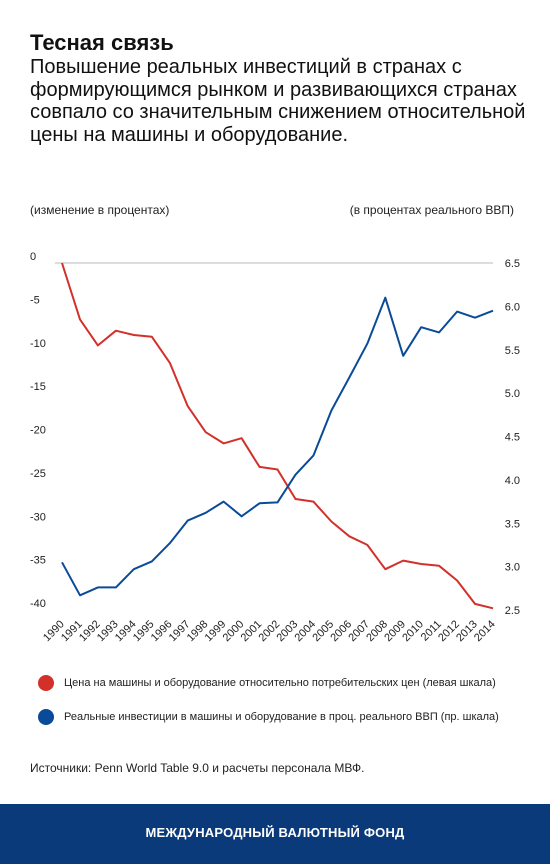 Image resolution: width=550 pixels, height=864 pixels. I want to click on left-tick-label: -5, so click(35, 300).